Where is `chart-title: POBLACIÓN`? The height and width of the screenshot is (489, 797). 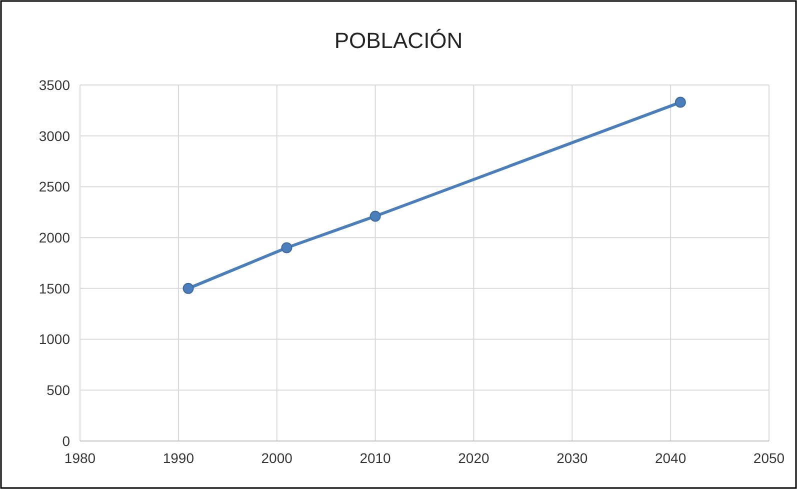 chart-title: POBLACIÓN is located at coordinates (398, 40).